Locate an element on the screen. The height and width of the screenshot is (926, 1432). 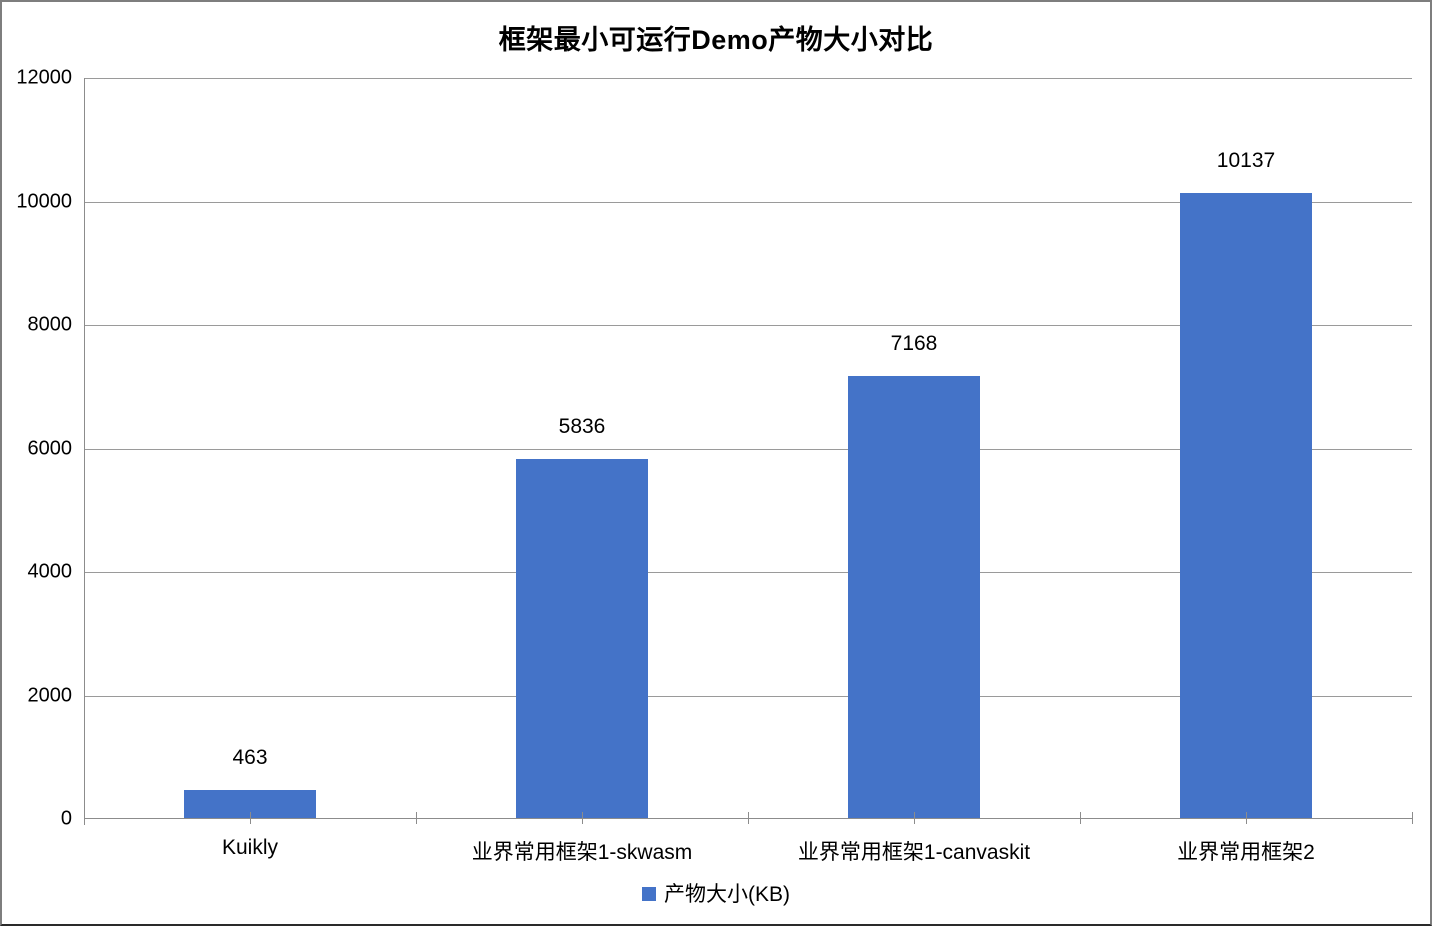
bar-value-label: 463 is located at coordinates (250, 758).